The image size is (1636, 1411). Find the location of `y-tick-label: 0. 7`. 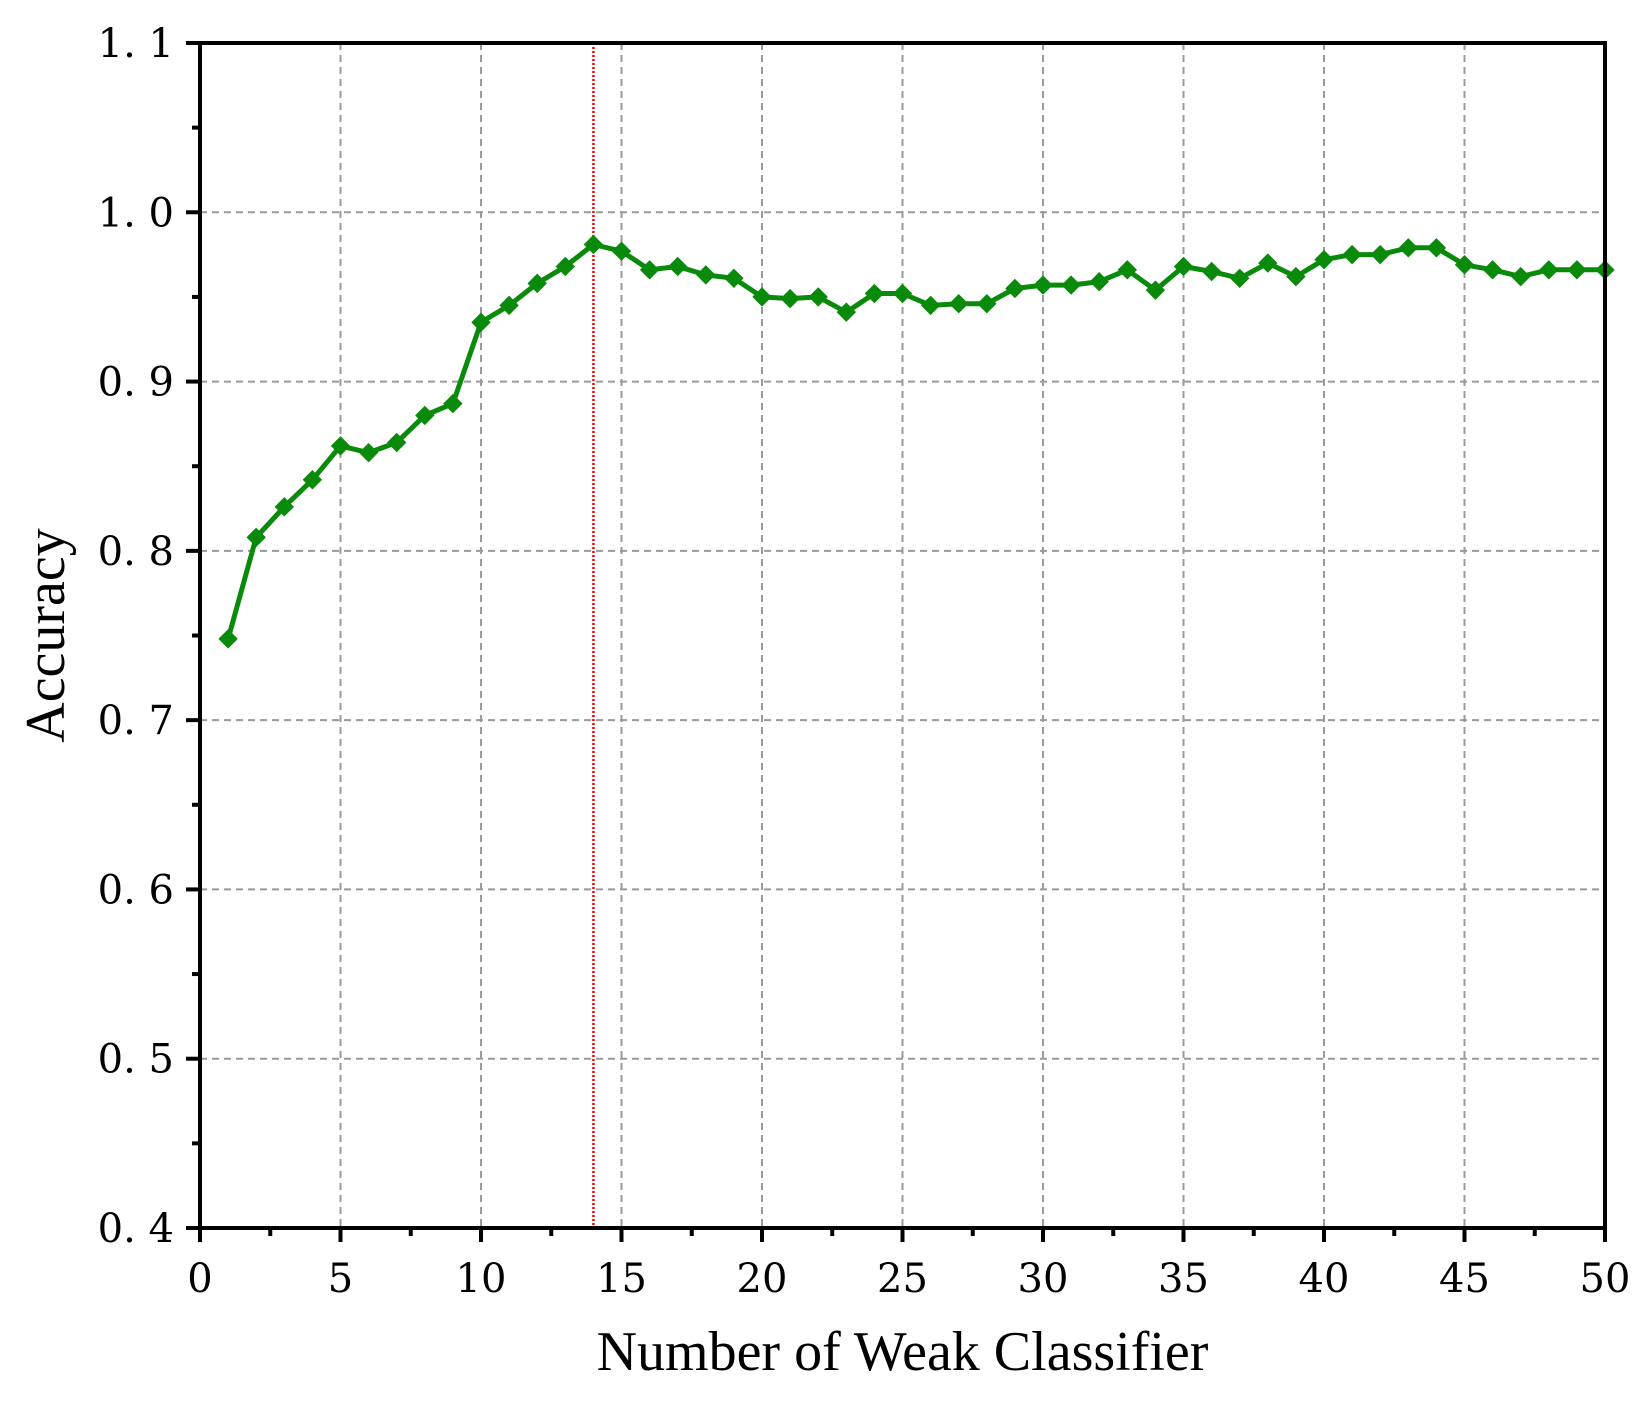

y-tick-label: 0. 7 is located at coordinates (136, 721).